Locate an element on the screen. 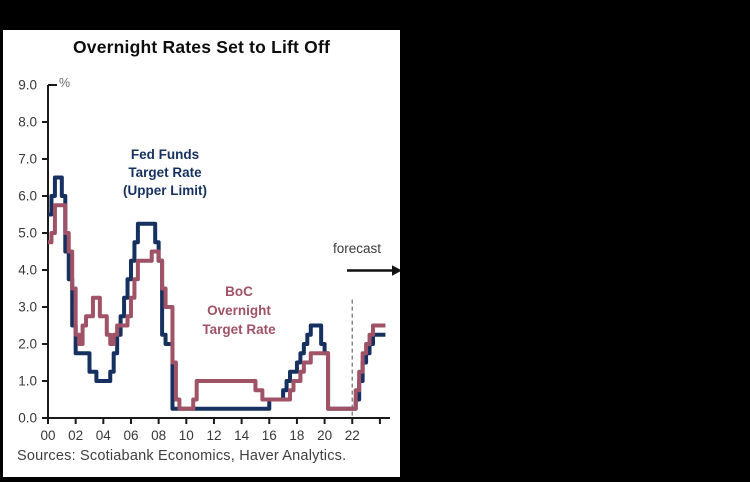  y-tick-label: 6.0 is located at coordinates (27, 196).